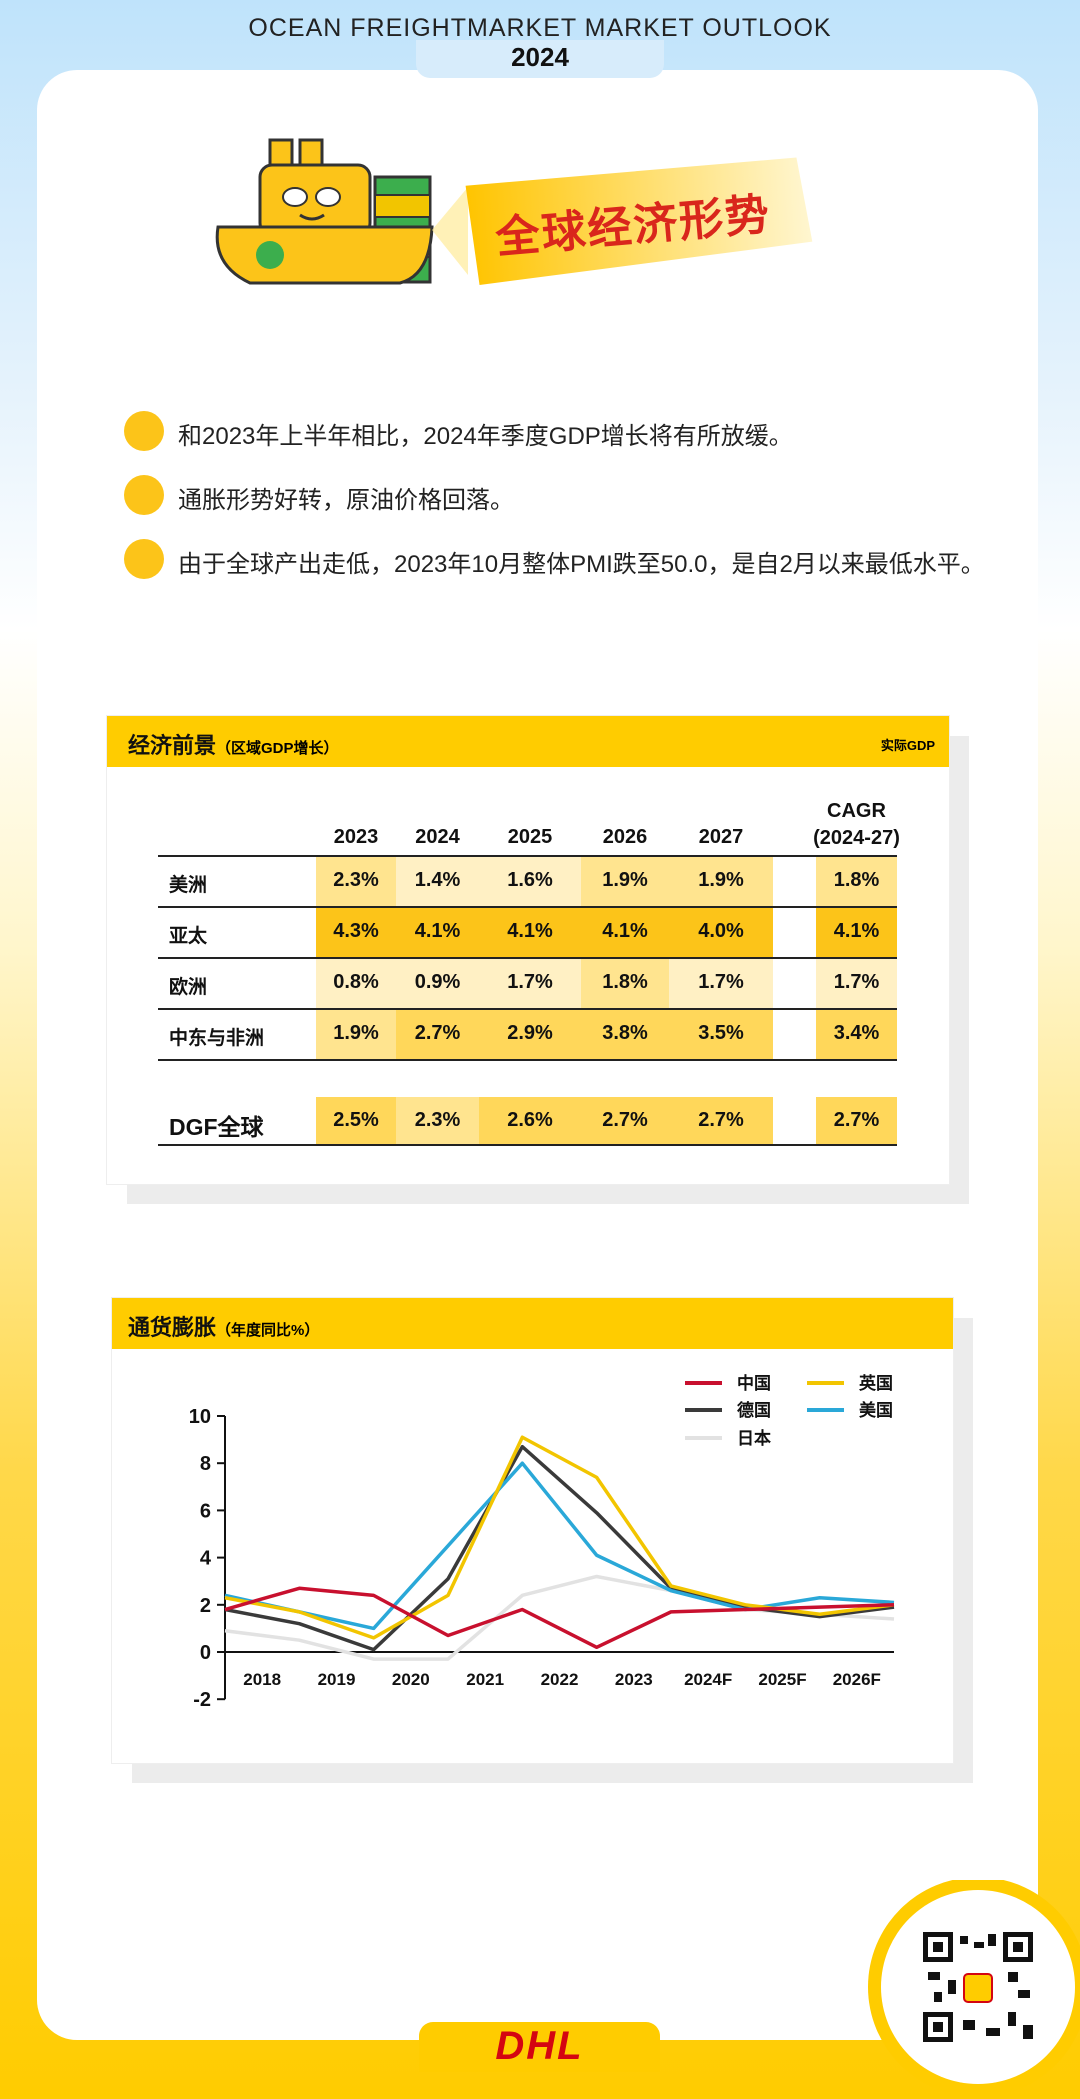 This screenshot has height=2099, width=1080. Describe the element at coordinates (625, 837) in the screenshot. I see `column-header: 2026` at that location.